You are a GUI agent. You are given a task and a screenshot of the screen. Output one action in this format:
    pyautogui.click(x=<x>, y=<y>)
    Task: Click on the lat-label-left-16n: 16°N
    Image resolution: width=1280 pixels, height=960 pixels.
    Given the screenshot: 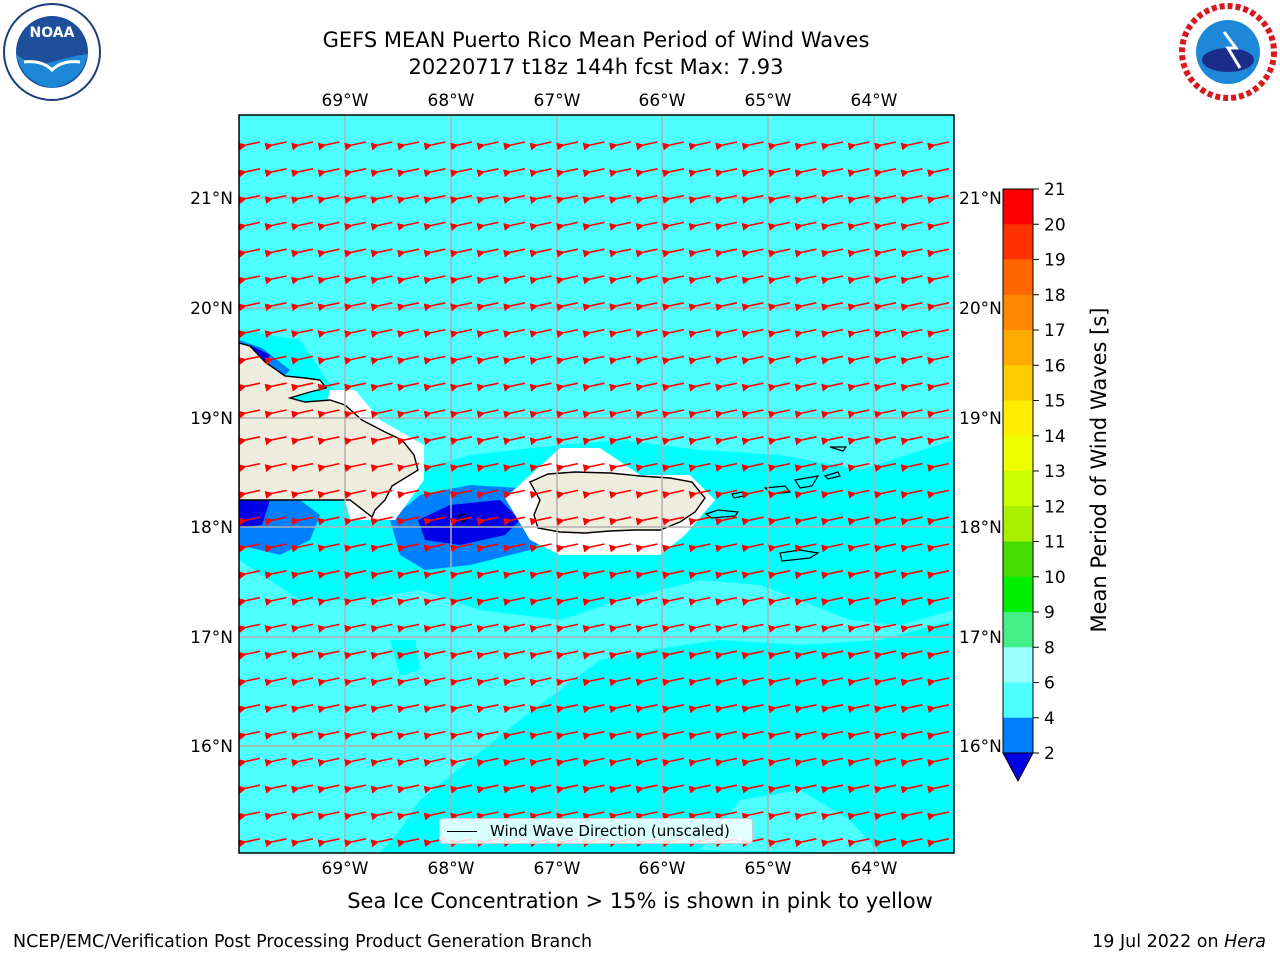 What is the action you would take?
    pyautogui.click(x=211, y=747)
    